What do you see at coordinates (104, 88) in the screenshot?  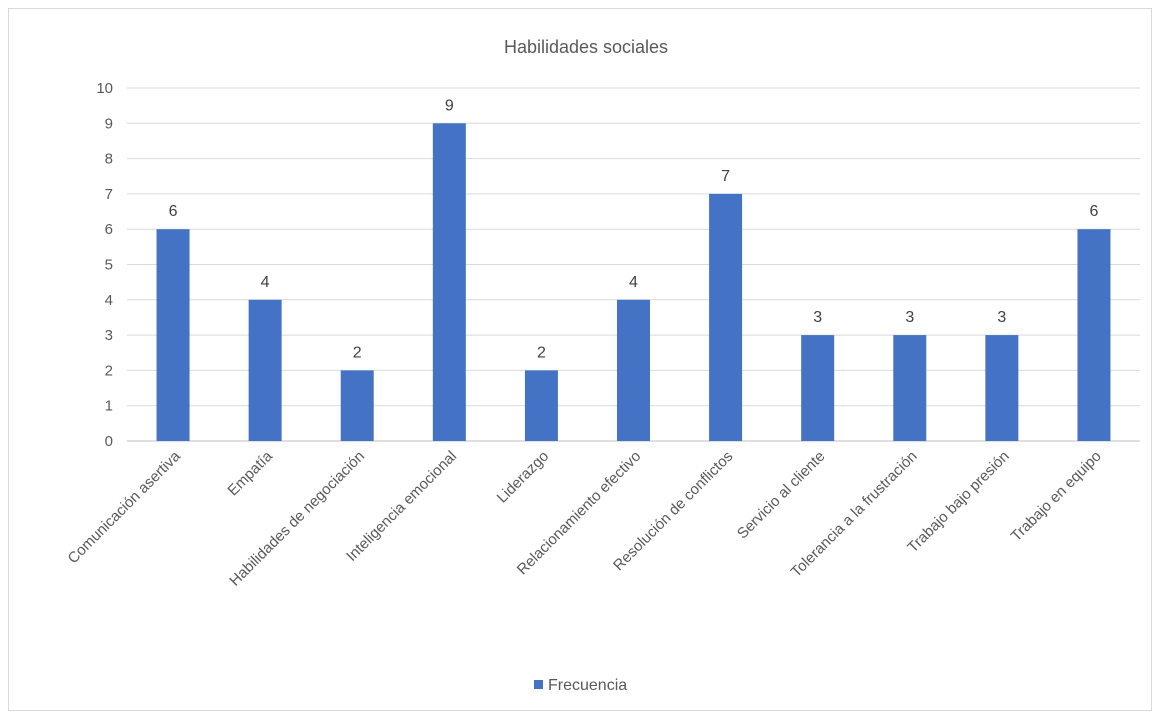 I see `y-tick-label: 10` at bounding box center [104, 88].